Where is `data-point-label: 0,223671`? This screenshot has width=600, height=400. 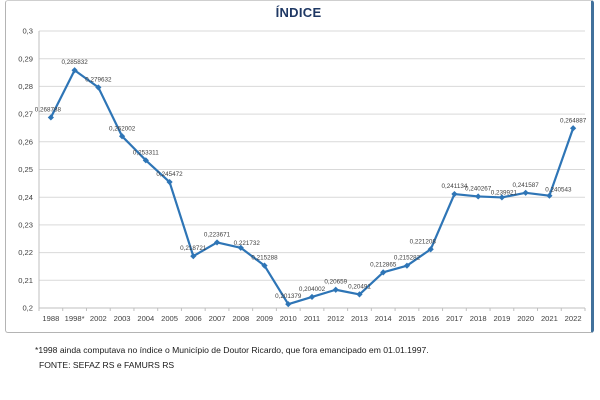
data-point-label: 0,223671 is located at coordinates (217, 234).